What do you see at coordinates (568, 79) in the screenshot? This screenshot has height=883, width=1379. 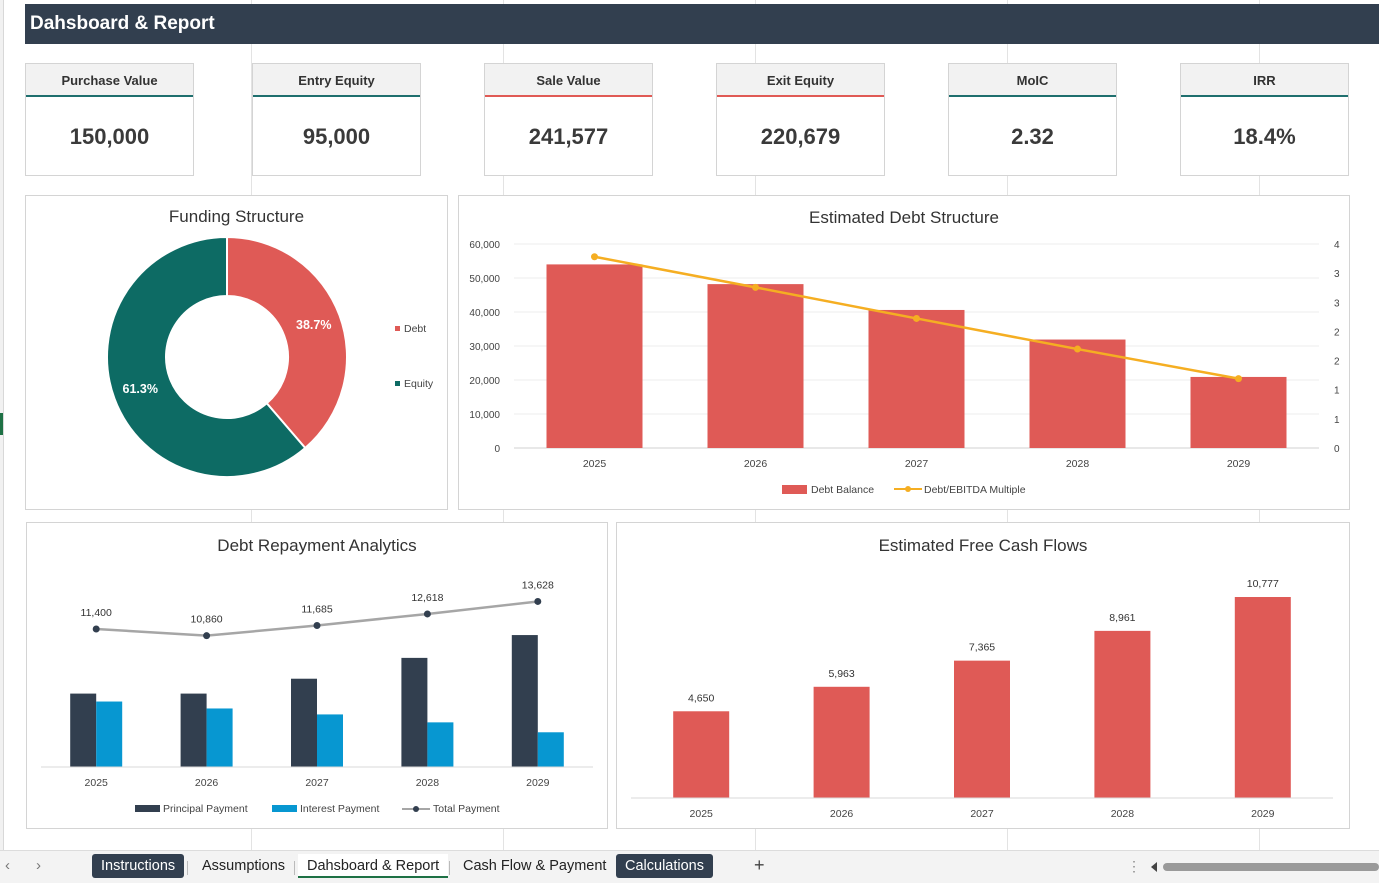 I see `kpi-label: Sale Value` at bounding box center [568, 79].